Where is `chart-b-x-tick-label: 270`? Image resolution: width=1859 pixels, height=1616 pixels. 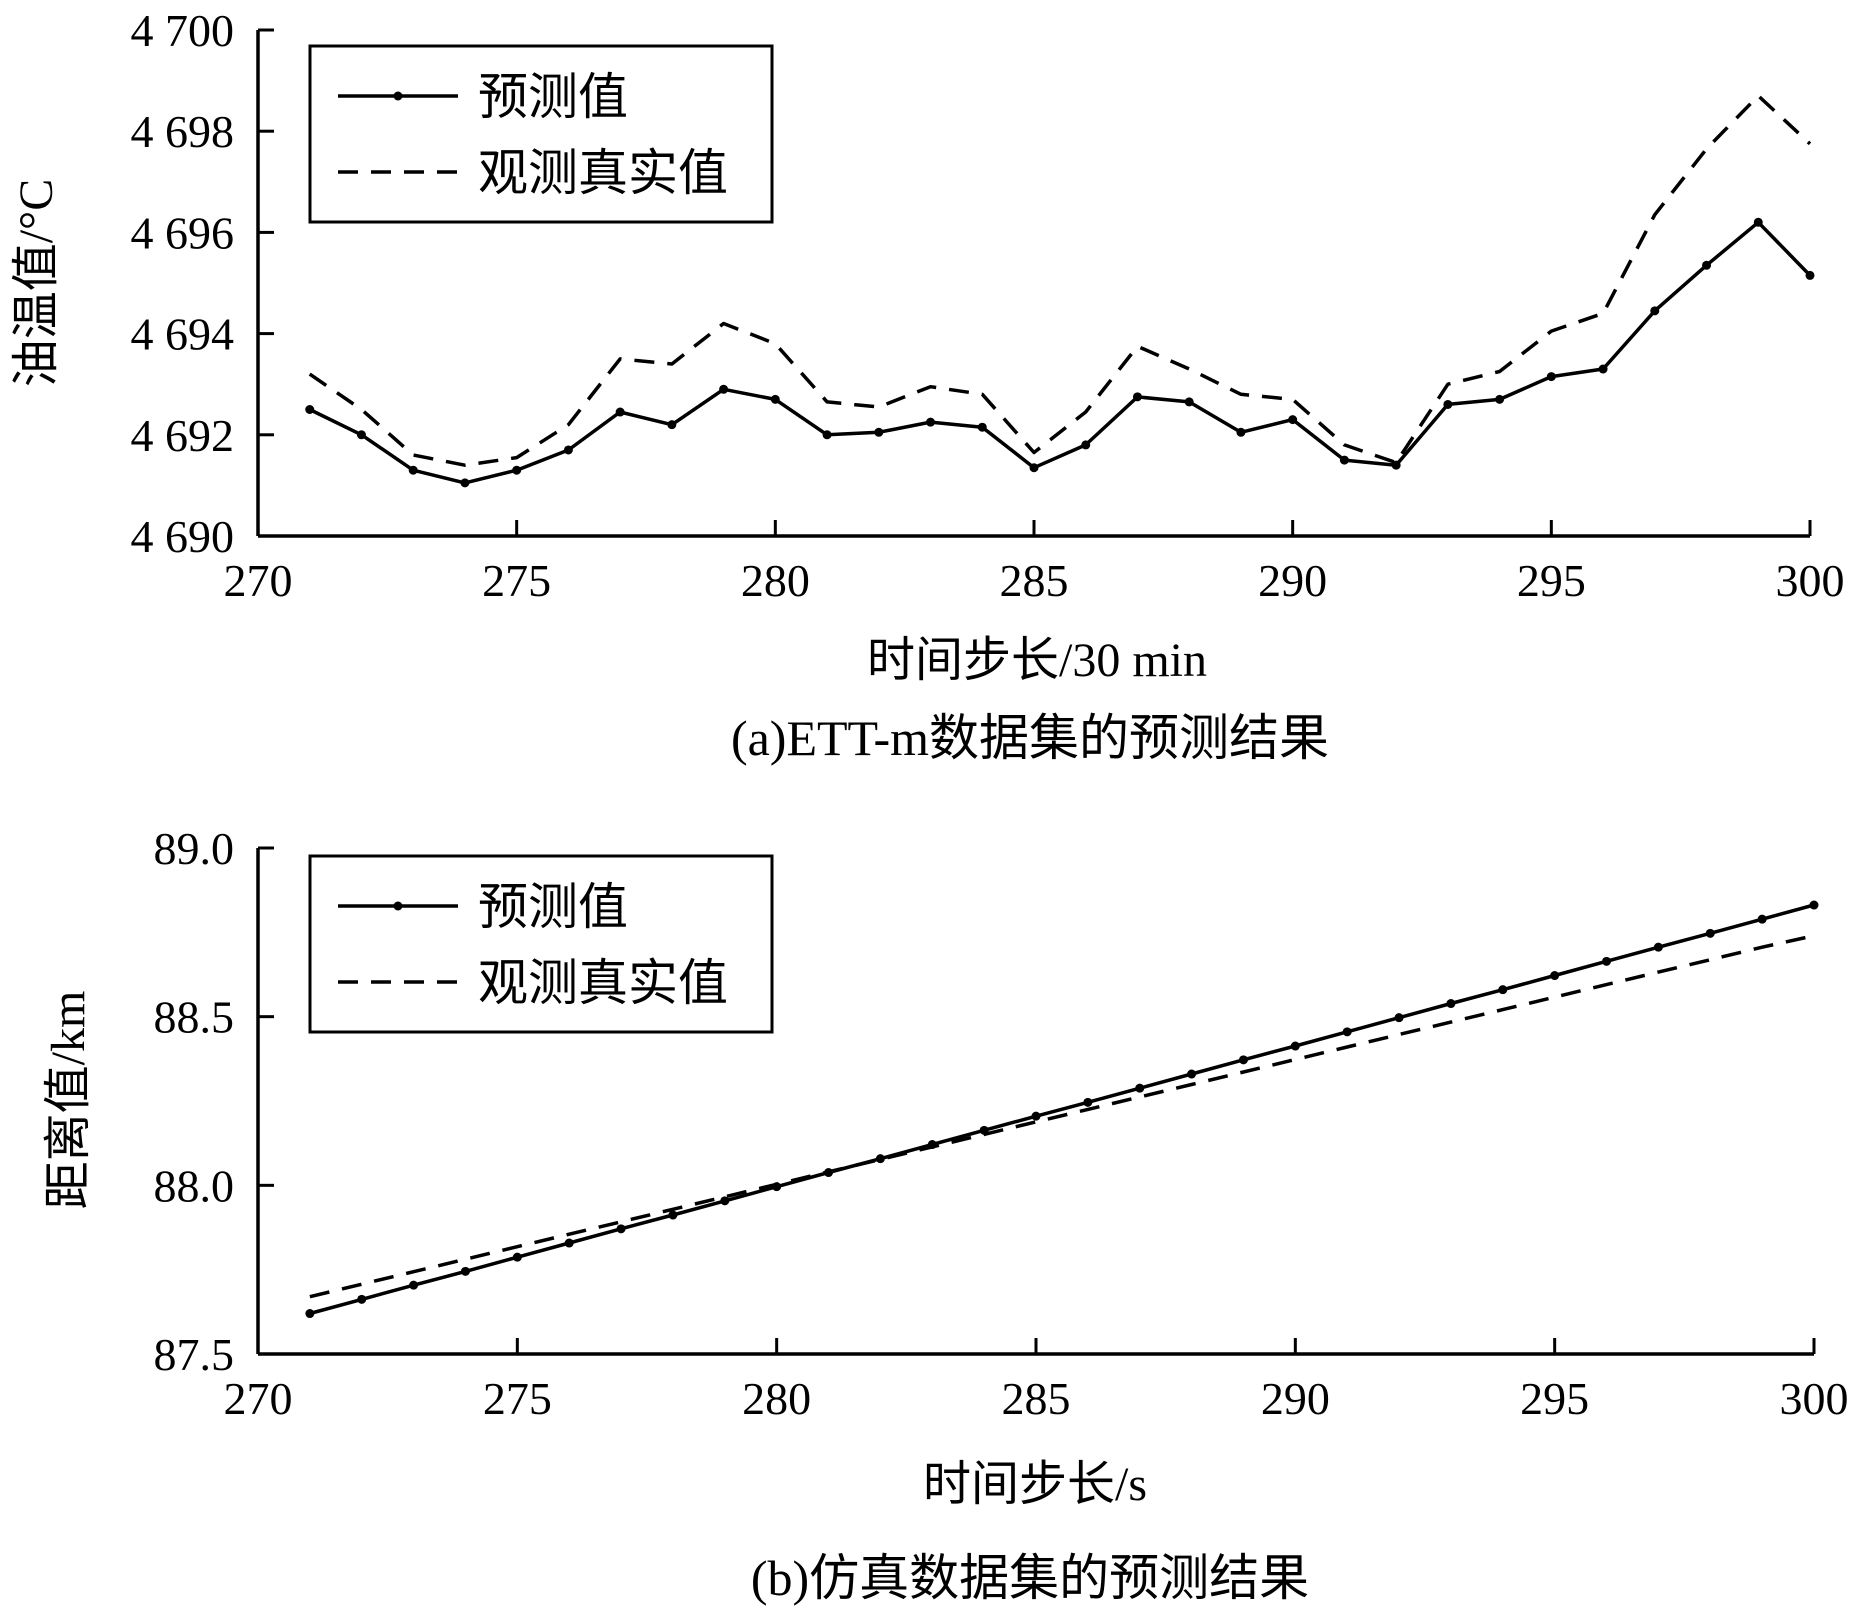 chart-b-x-tick-label: 270 is located at coordinates (258, 1398).